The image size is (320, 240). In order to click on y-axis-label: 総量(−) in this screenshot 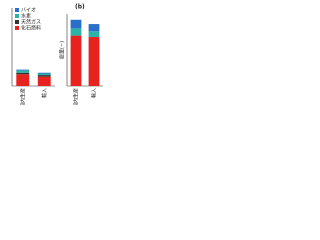, I will do `click(62, 50)`.